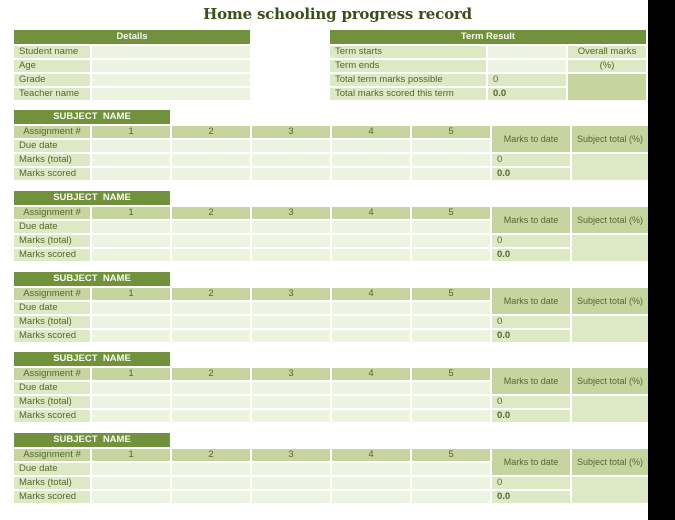 Image resolution: width=675 pixels, height=520 pixels. I want to click on assignment-col-header-1: 1, so click(131, 374).